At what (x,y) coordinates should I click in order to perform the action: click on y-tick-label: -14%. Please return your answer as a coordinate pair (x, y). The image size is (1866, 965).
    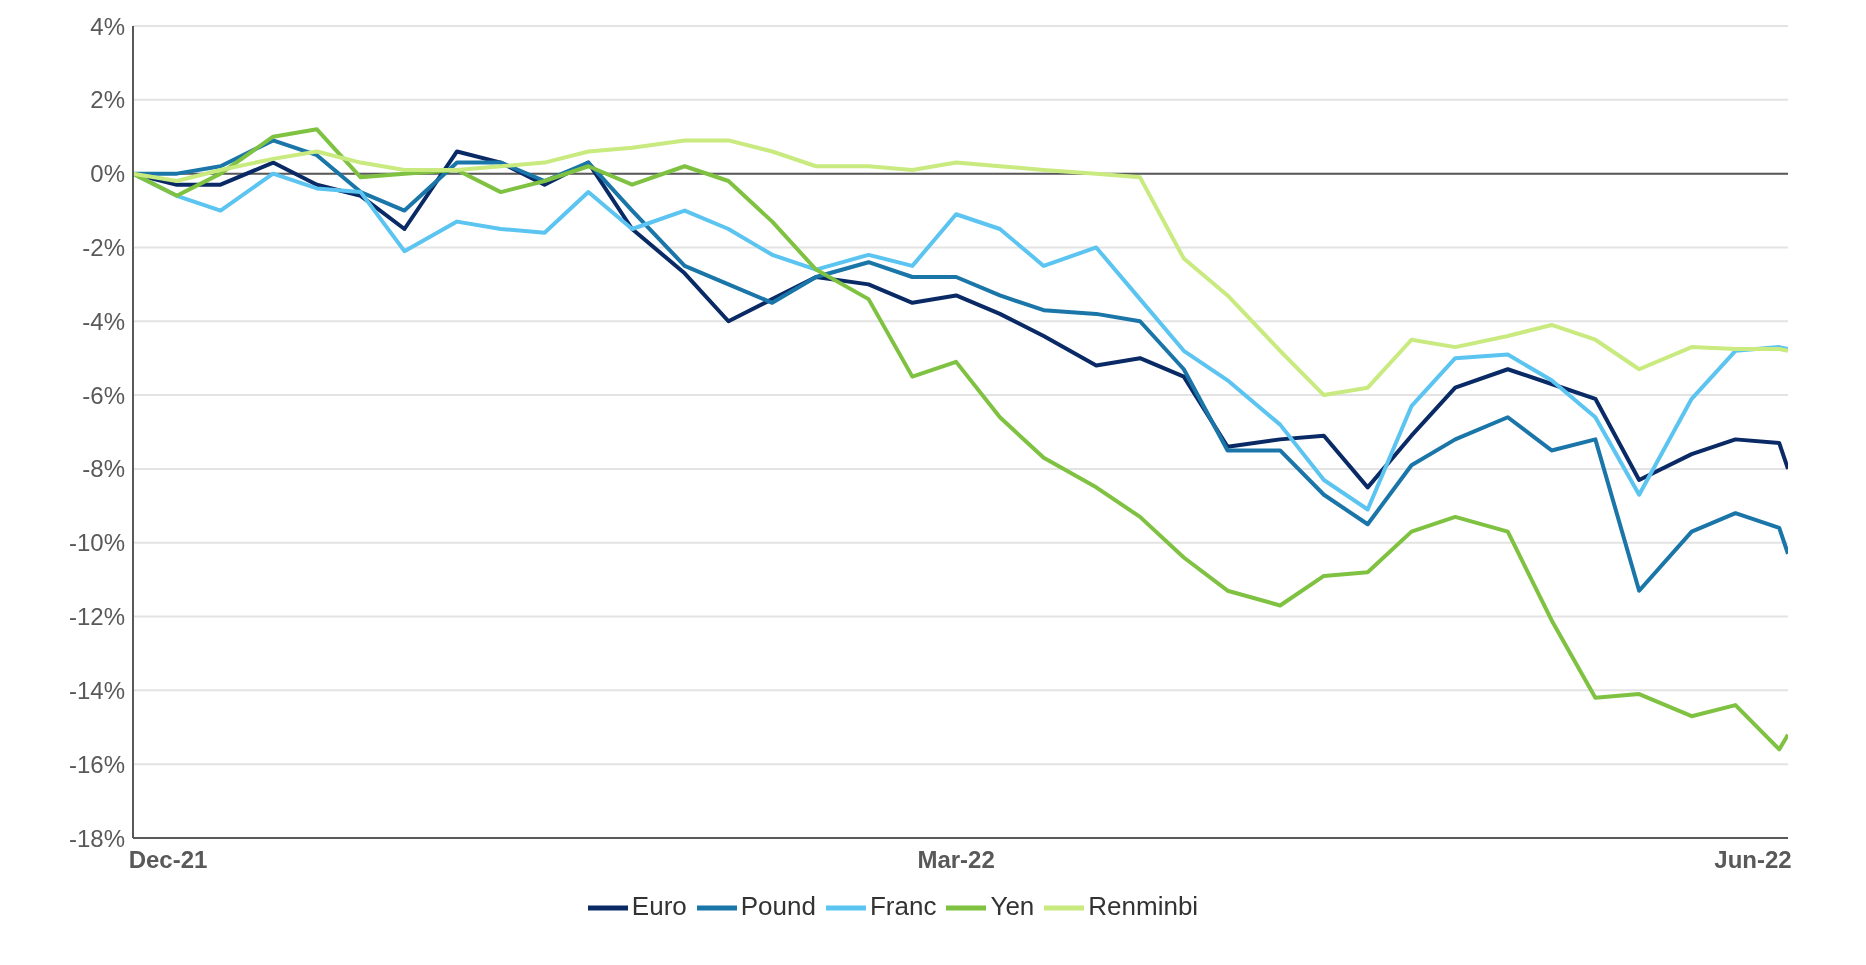
    Looking at the image, I should click on (96, 690).